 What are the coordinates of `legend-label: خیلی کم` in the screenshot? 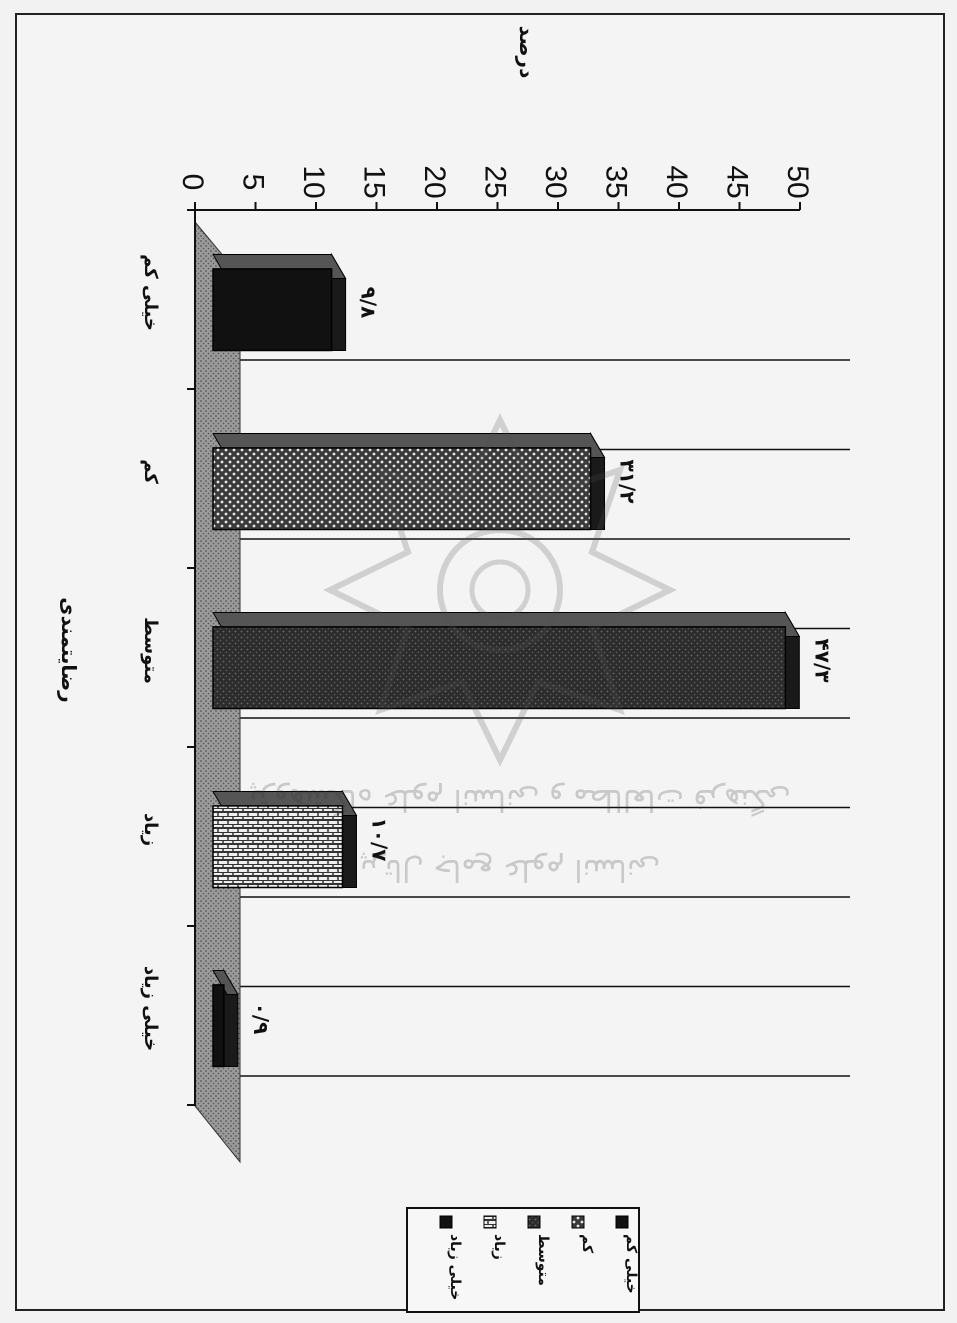 It's located at (631, 1264).